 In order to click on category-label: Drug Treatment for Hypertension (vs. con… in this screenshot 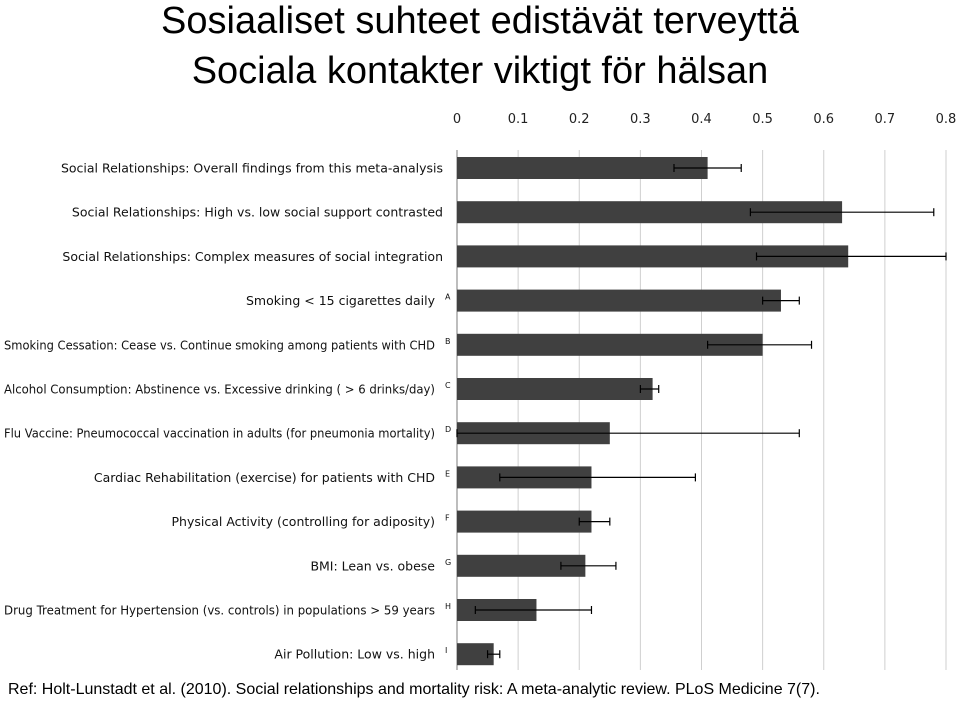, I will do `click(219, 610)`.